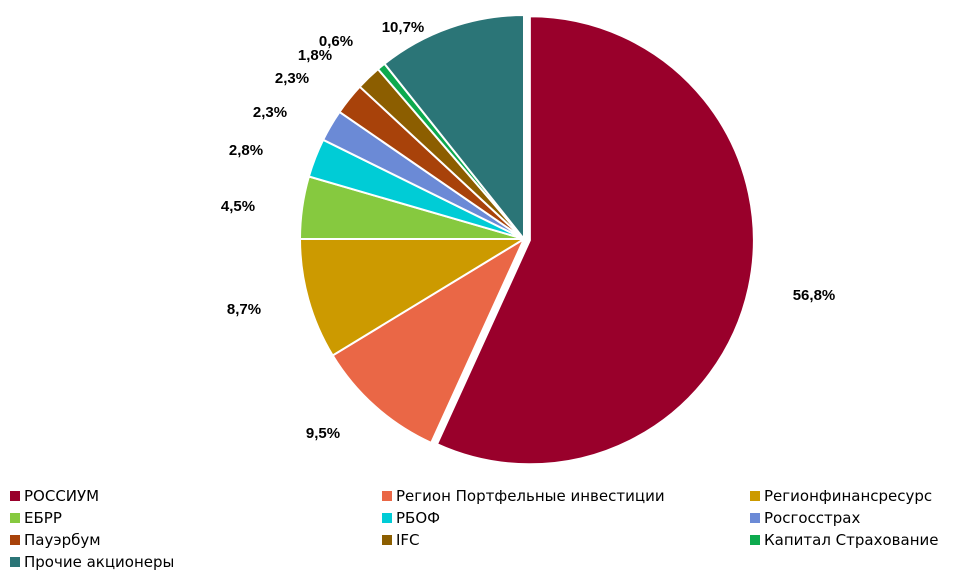  What do you see at coordinates (323, 433) in the screenshot?
I see `data-label-регион-портфельные-инвестиции: 9,5%` at bounding box center [323, 433].